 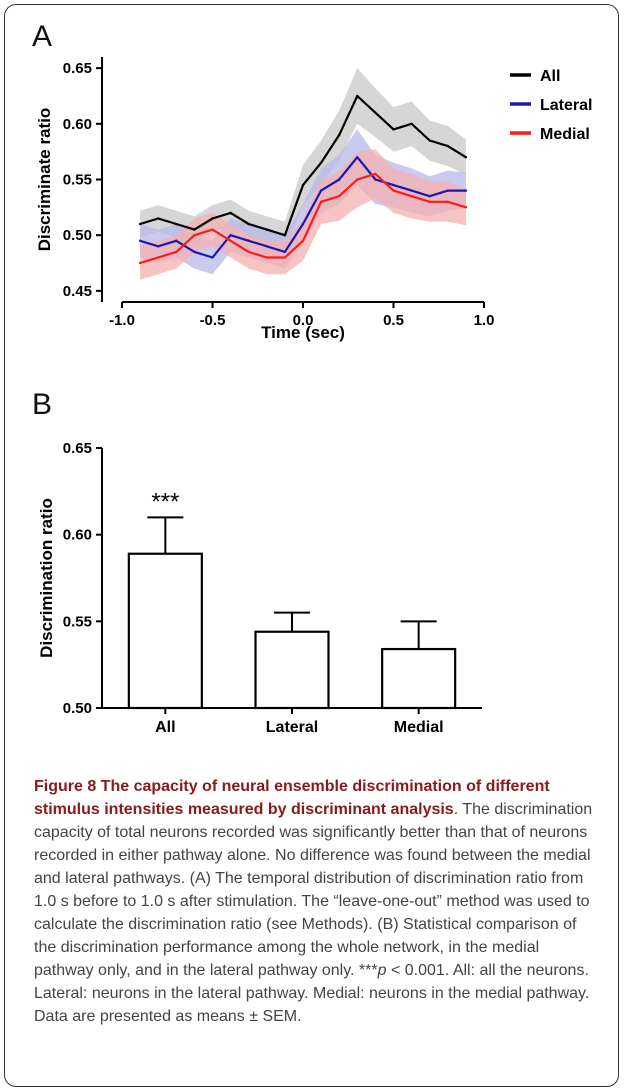 I want to click on bar-lateral, so click(x=292, y=670).